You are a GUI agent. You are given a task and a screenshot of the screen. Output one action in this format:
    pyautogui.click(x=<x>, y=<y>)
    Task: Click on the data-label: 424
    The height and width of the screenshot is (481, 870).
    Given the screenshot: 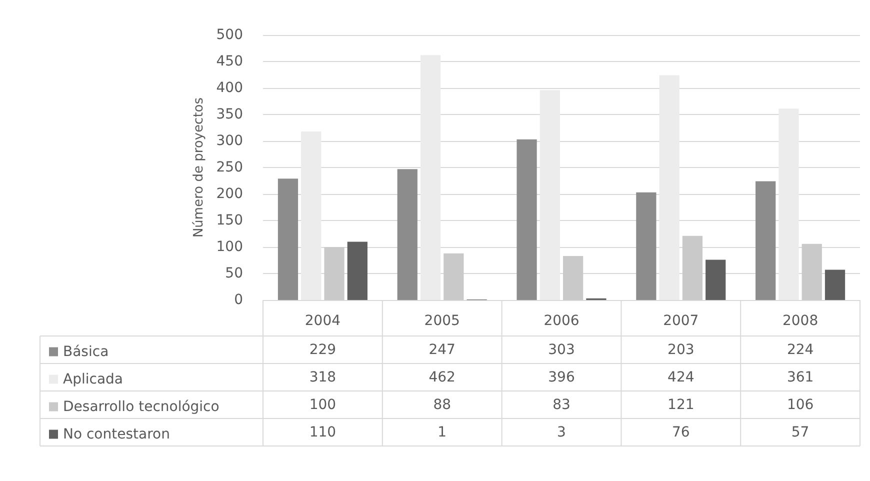 What is the action you would take?
    pyautogui.click(x=681, y=377)
    